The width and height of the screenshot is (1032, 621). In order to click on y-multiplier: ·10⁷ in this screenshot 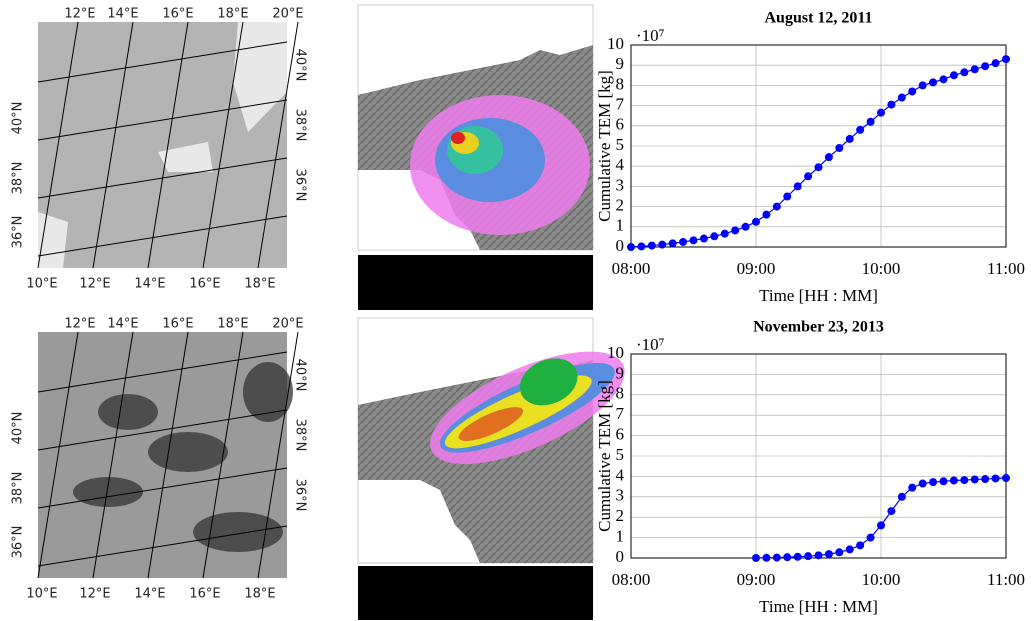, I will do `click(650, 344)`.